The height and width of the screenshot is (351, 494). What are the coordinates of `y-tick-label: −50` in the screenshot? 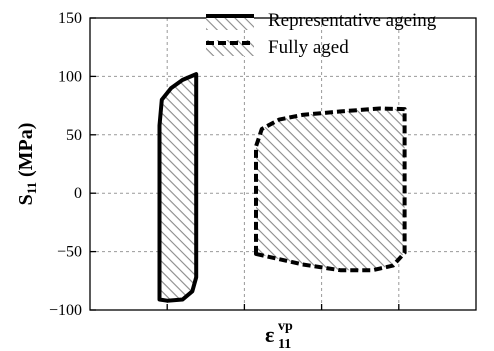 It's located at (69, 252).